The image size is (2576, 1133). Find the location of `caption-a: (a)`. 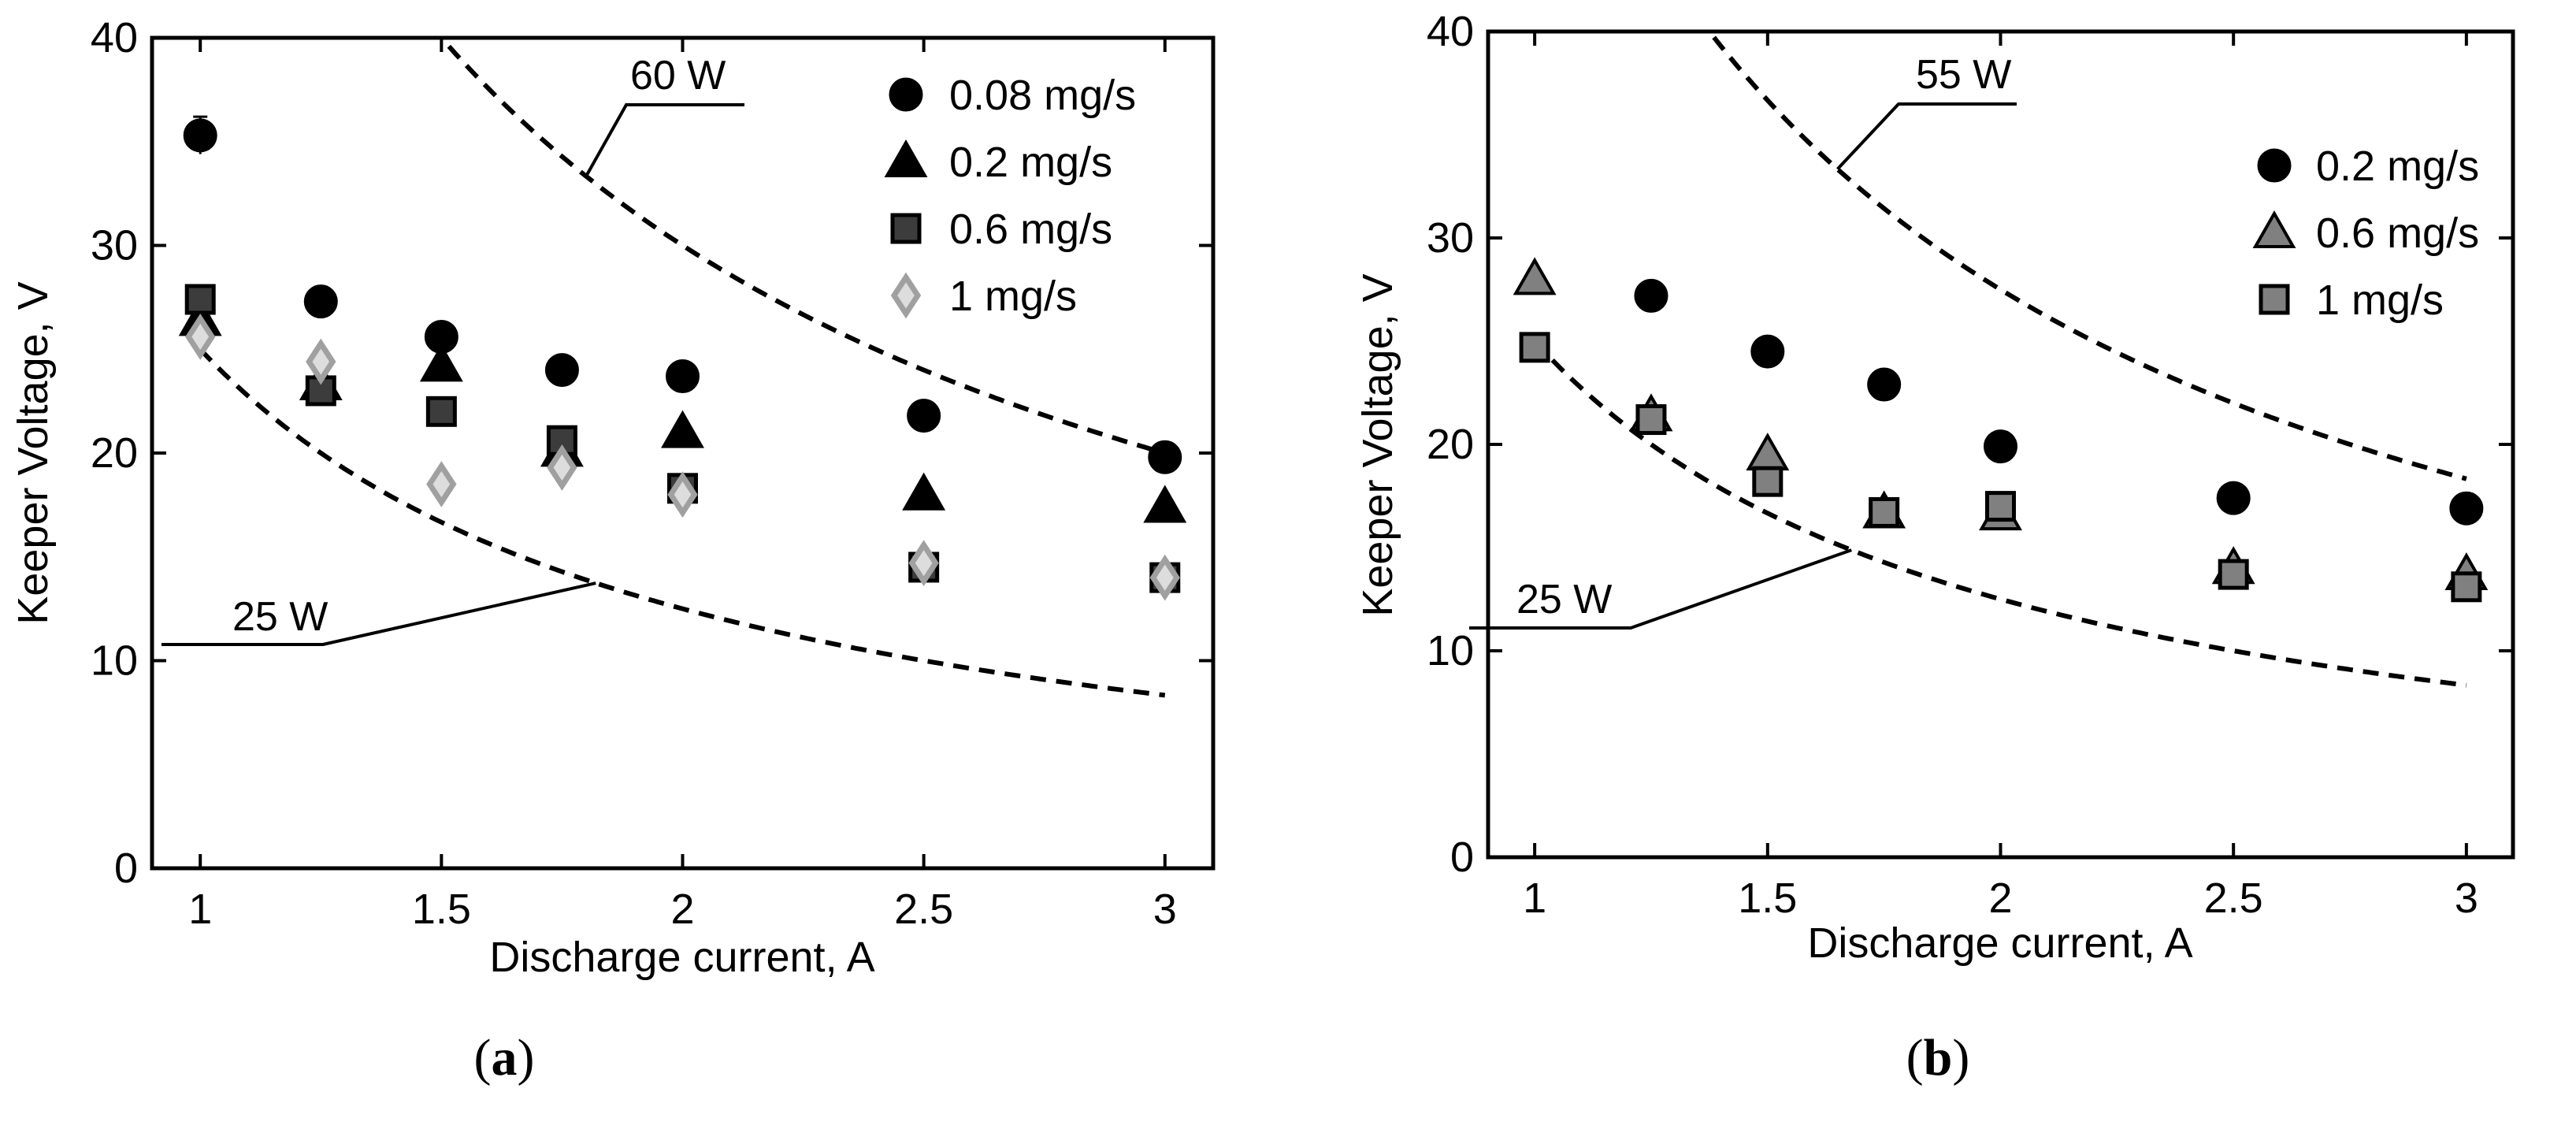

caption-a: (a) is located at coordinates (504, 1058).